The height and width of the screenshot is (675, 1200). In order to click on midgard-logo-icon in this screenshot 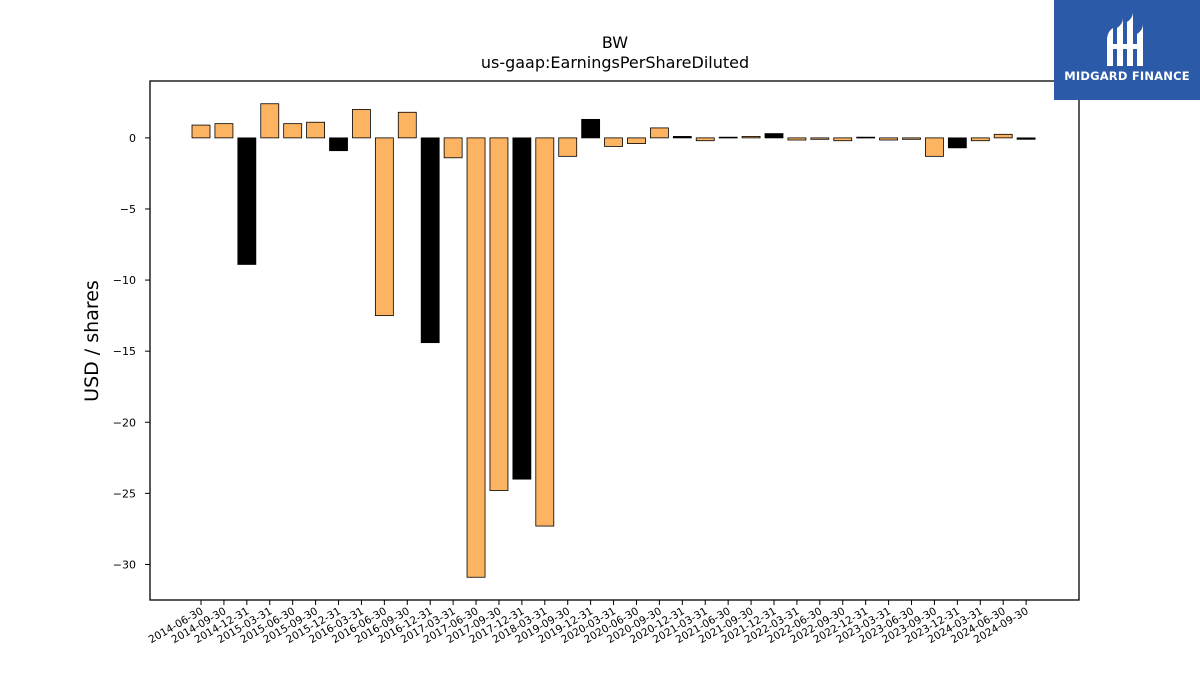, I will do `click(1125, 39)`.